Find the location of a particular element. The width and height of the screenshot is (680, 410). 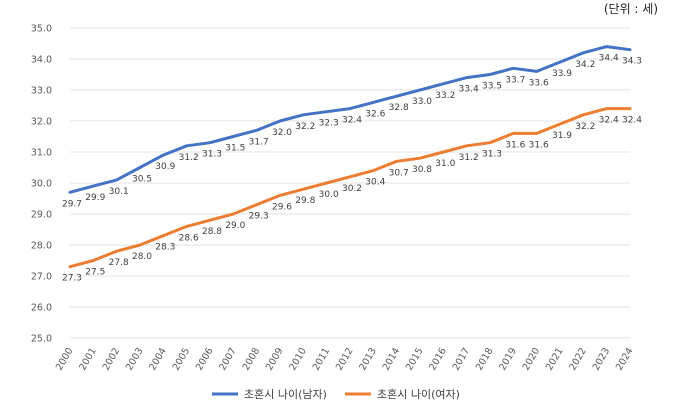

data-label: 34.4 is located at coordinates (609, 59).